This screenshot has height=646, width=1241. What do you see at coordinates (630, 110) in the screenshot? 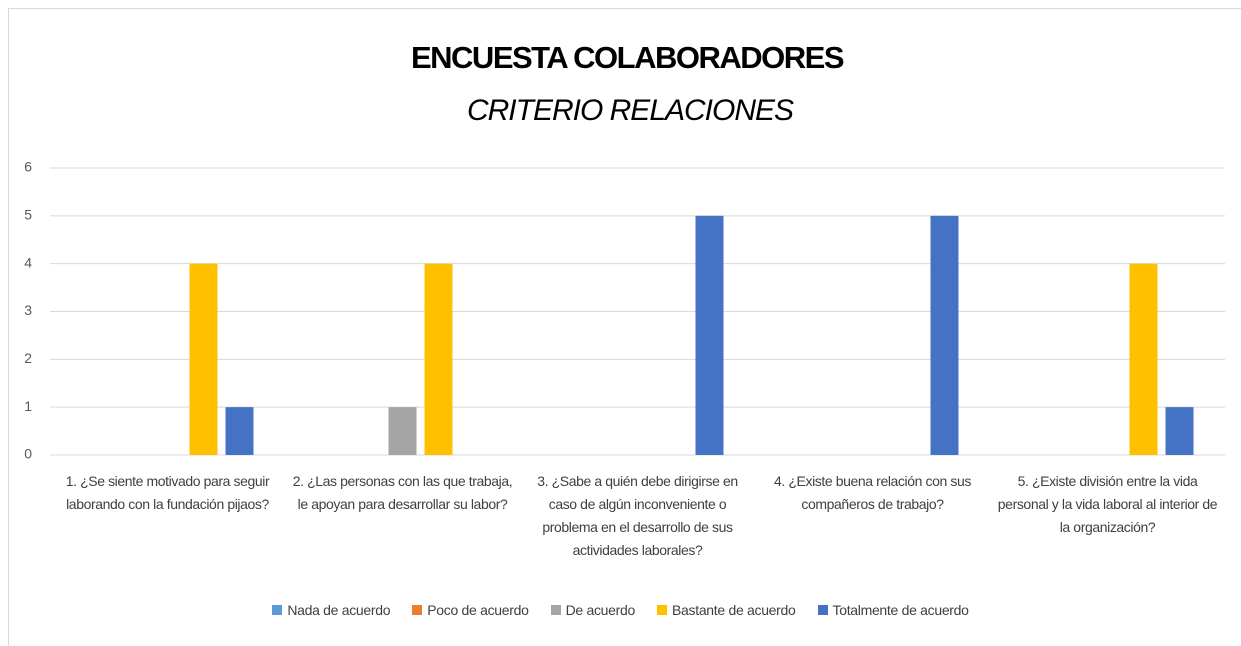
I see `chart-subtitle: CRITERIO RELACIONES` at bounding box center [630, 110].